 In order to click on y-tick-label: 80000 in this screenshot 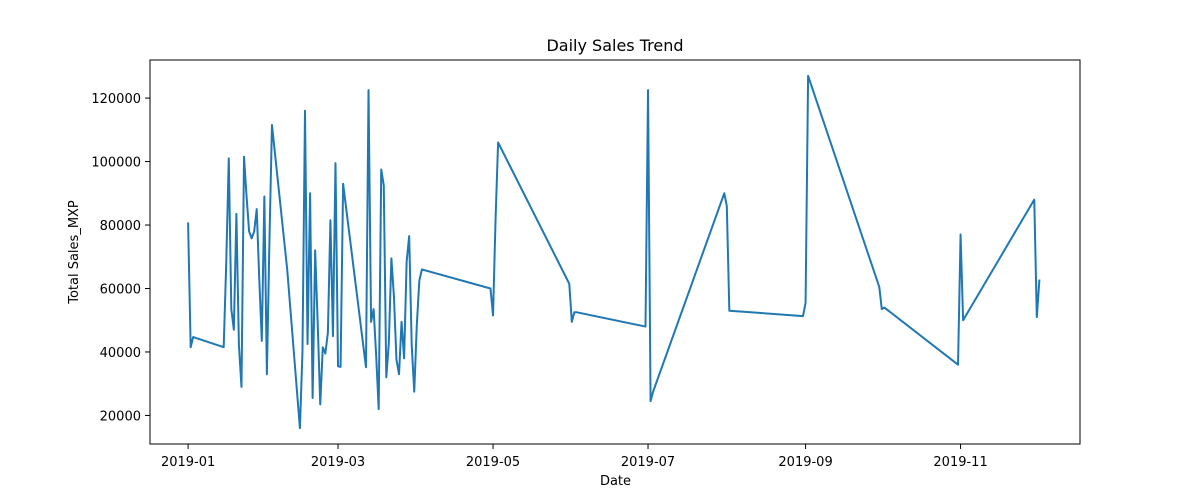, I will do `click(120, 226)`.